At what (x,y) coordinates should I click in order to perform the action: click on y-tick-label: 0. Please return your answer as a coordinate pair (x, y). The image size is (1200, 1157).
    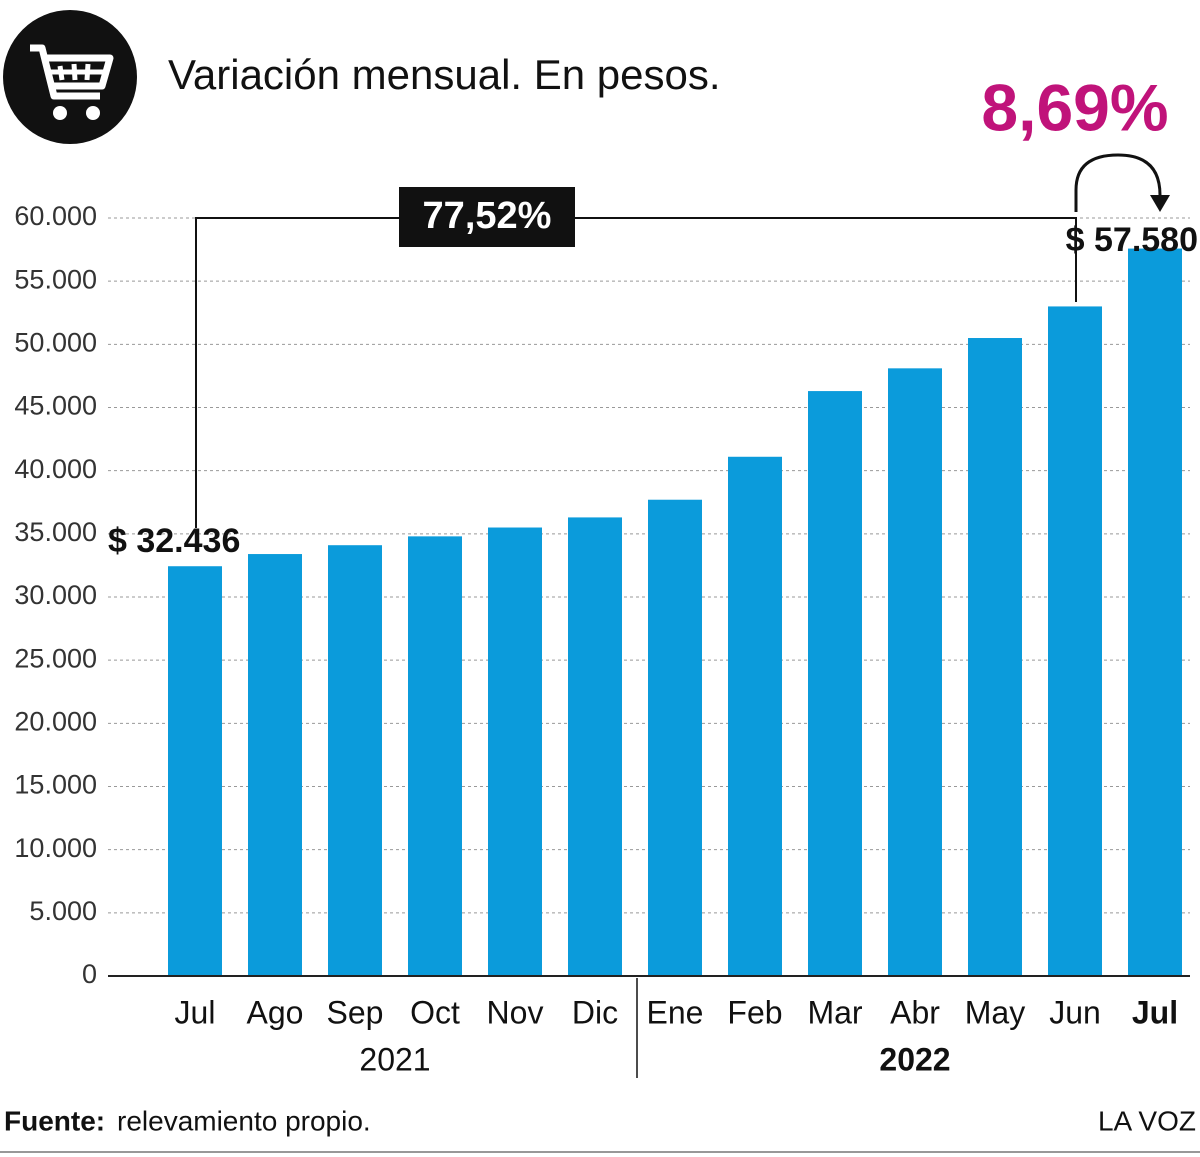
    Looking at the image, I should click on (89, 974).